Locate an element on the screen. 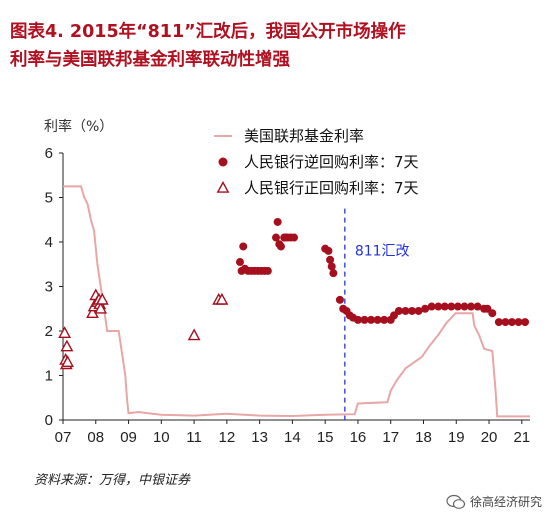 The height and width of the screenshot is (523, 550). x-tick-label: 20 is located at coordinates (489, 437).